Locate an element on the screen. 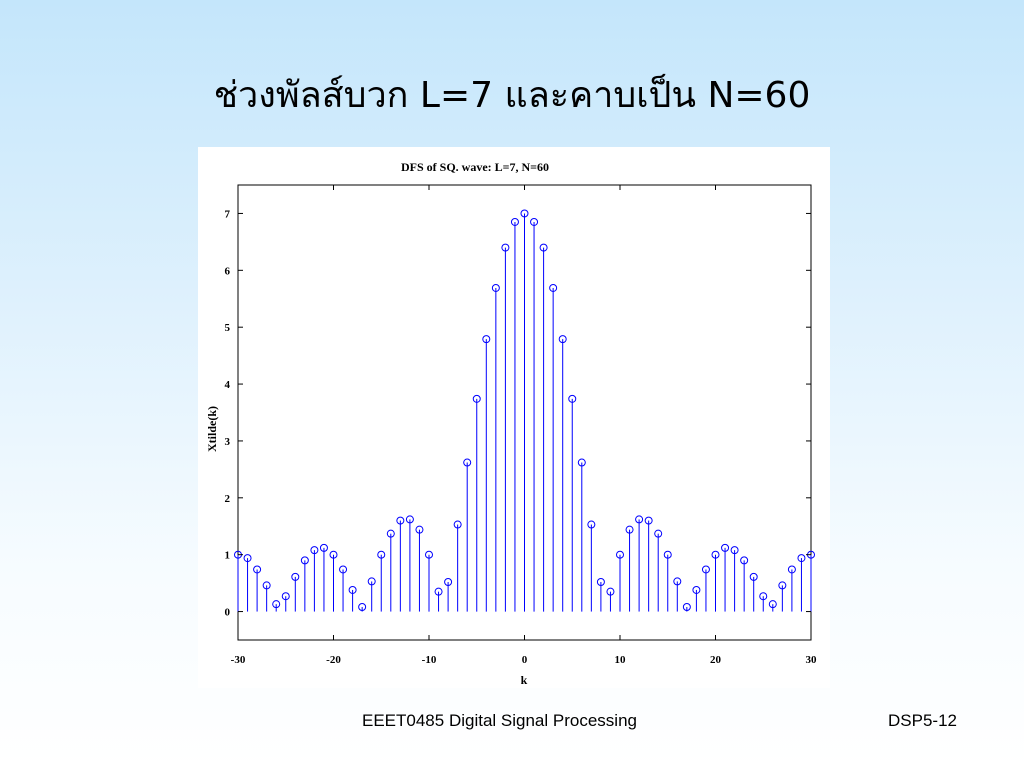 This screenshot has width=1024, height=768. x-tick-label: 10 is located at coordinates (621, 660).